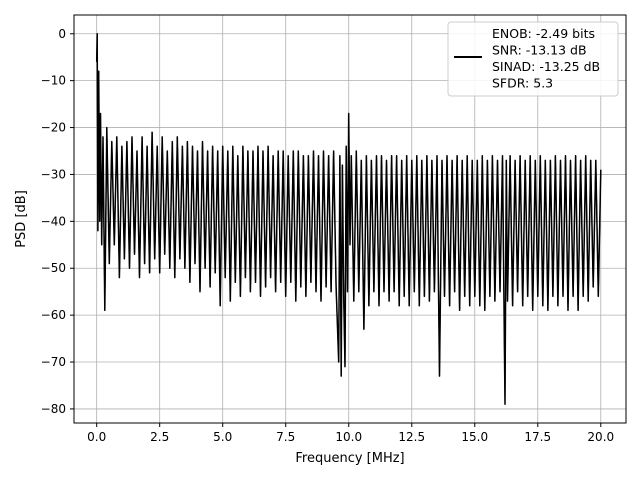 The image size is (640, 484). What do you see at coordinates (53, 362) in the screenshot?
I see `y-tick-label: −70` at bounding box center [53, 362].